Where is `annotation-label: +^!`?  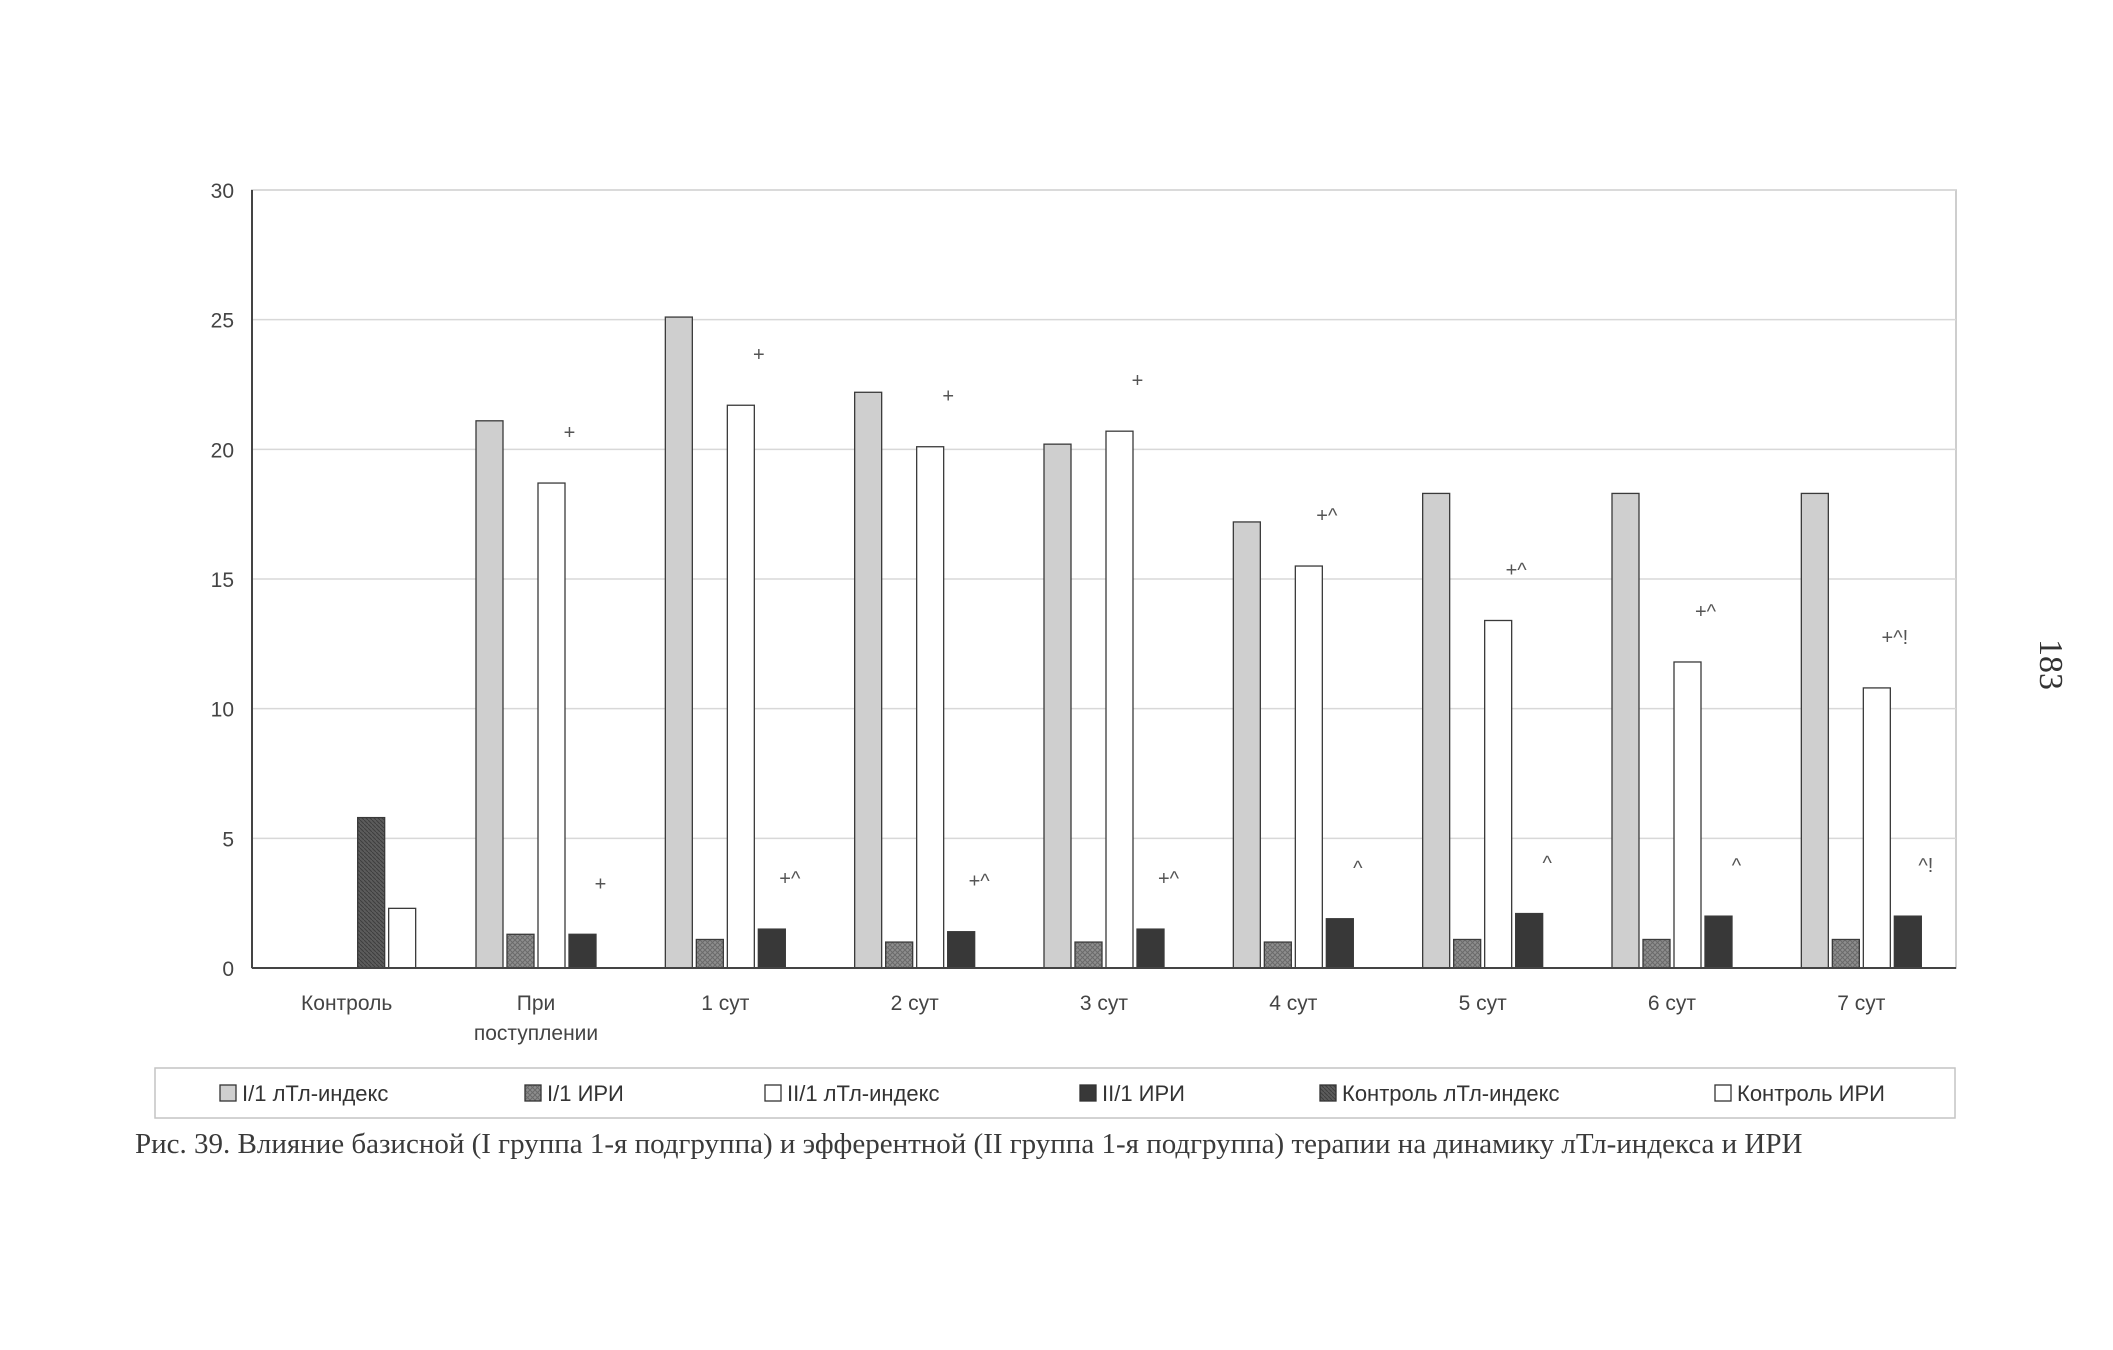 annotation-label: +^! is located at coordinates (1895, 638).